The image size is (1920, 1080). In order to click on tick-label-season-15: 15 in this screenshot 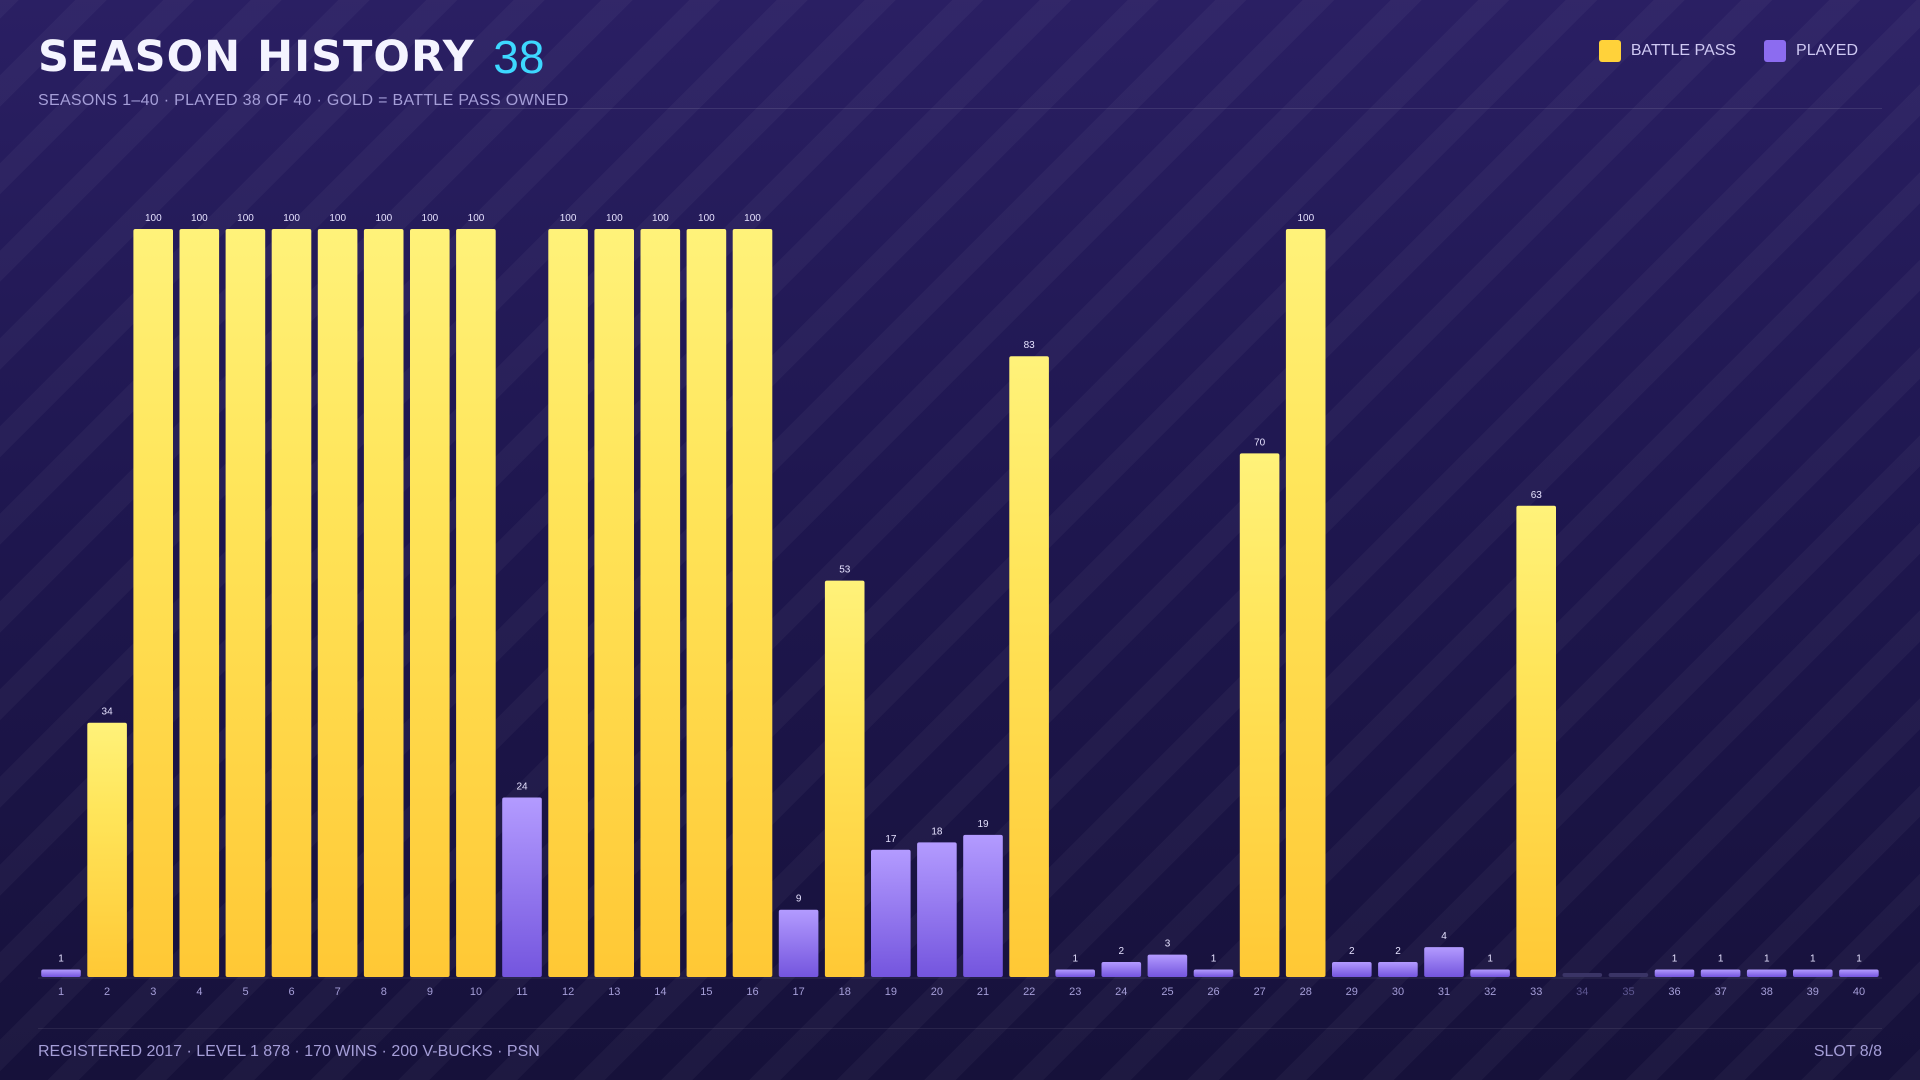, I will do `click(706, 992)`.